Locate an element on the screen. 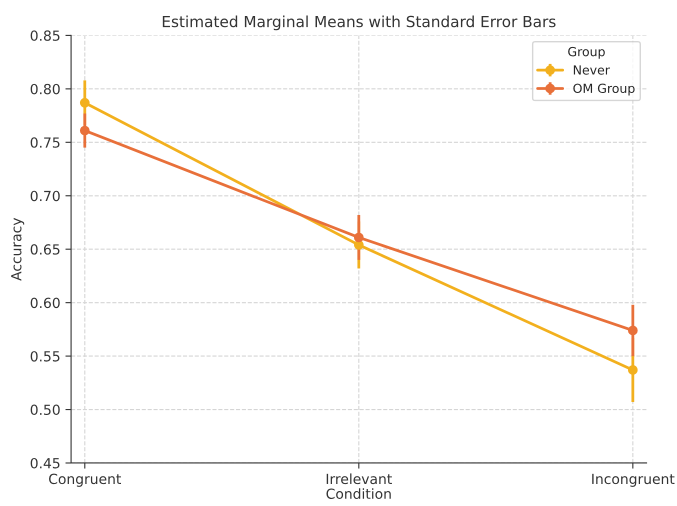 The image size is (677, 506). y-tick-label: 0.85 is located at coordinates (45, 35).